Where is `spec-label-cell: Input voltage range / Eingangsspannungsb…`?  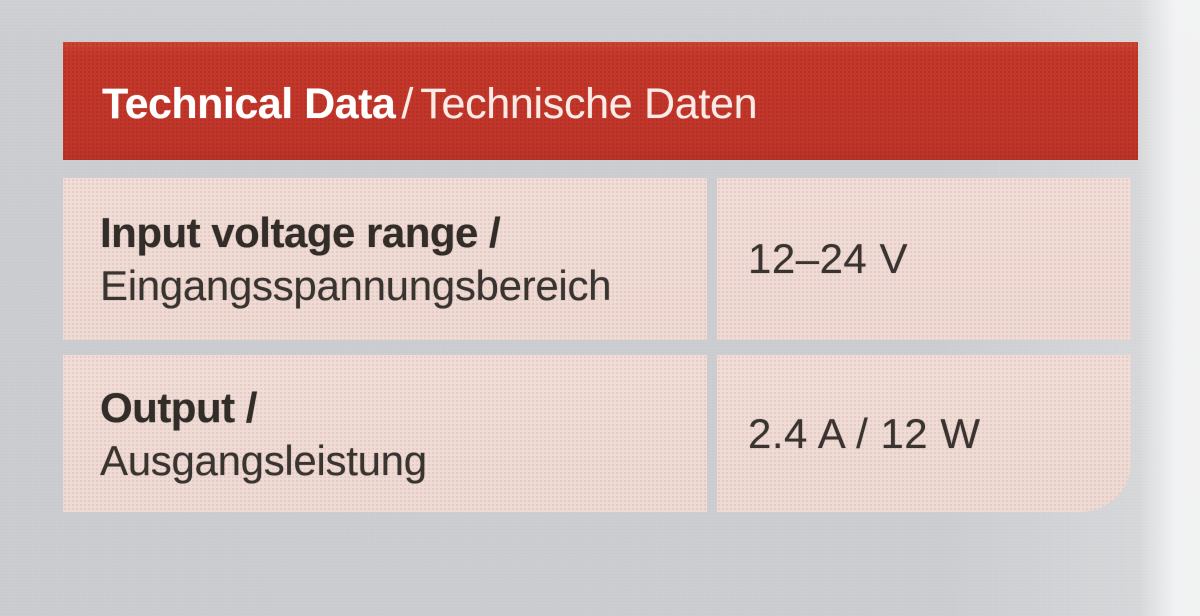 spec-label-cell: Input voltage range / Eingangsspannungsb… is located at coordinates (385, 259).